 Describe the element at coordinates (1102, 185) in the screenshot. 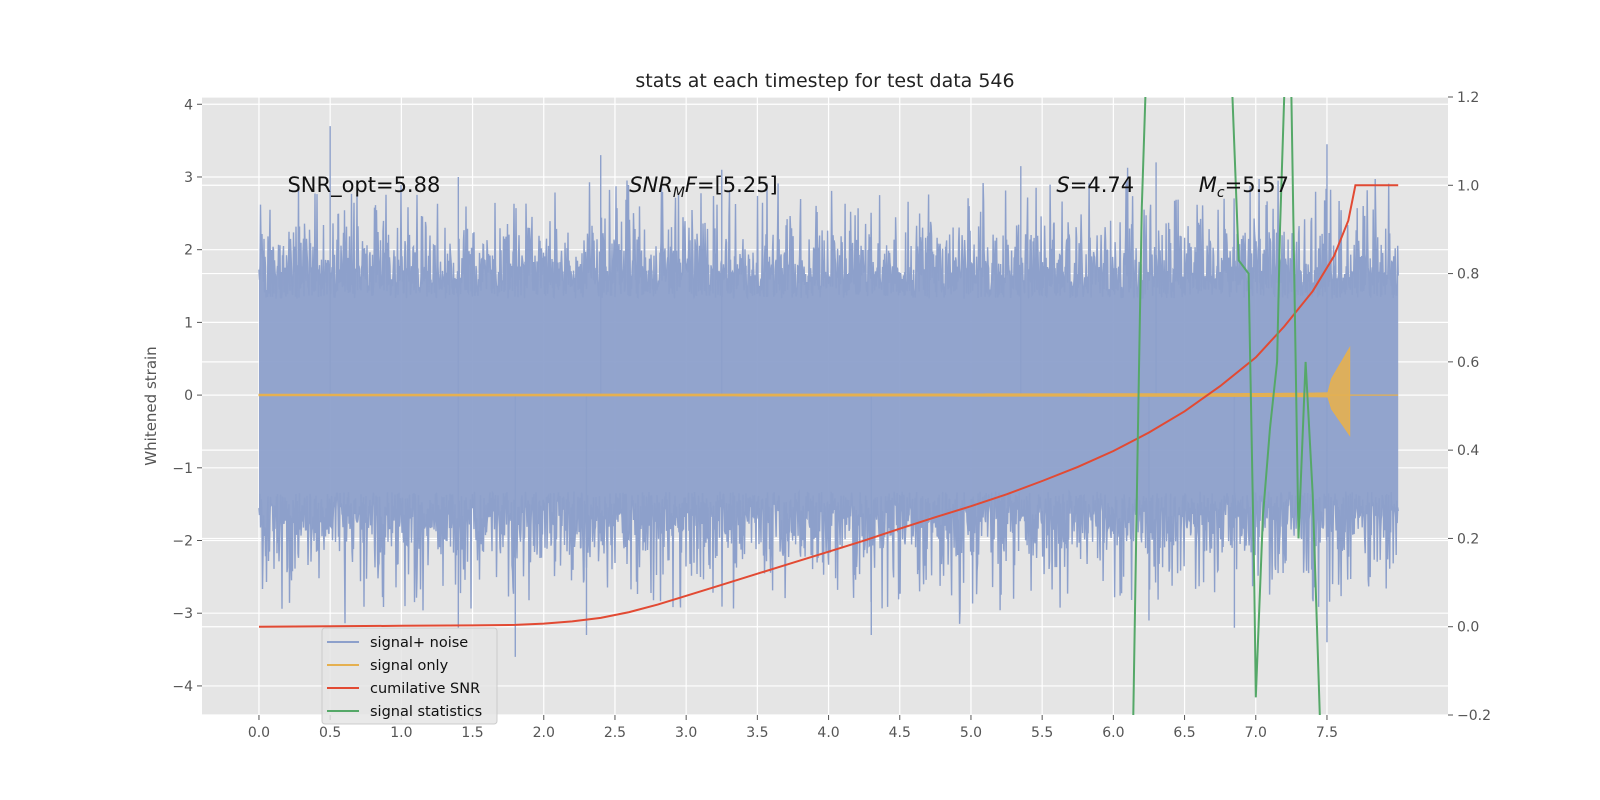

I see `annotation-value: =4.74` at that location.